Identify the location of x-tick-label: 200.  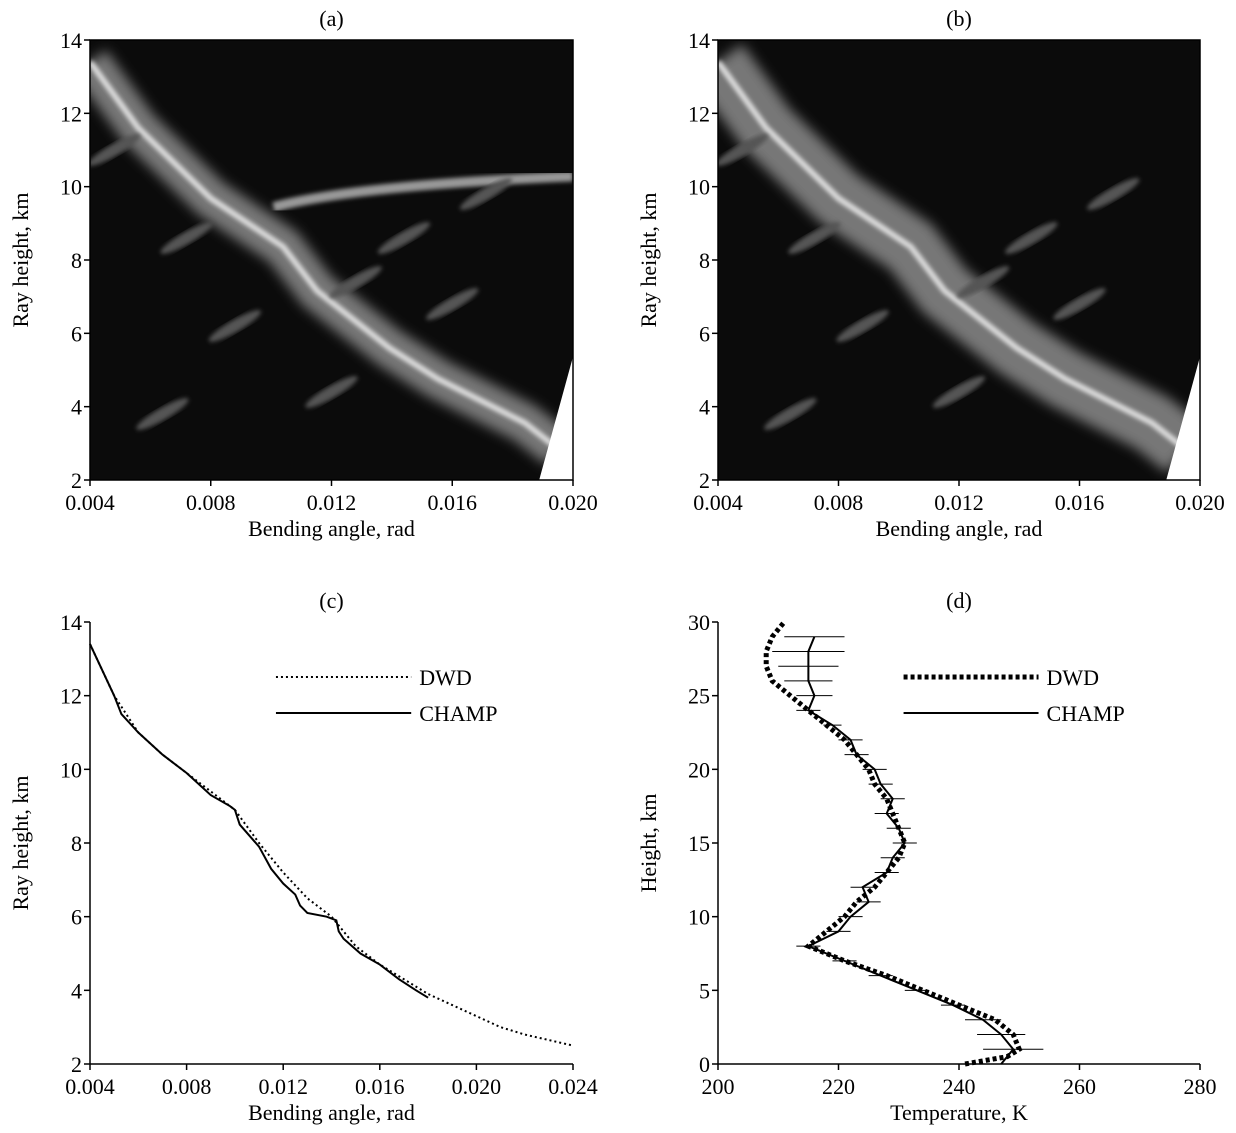
(718, 1086).